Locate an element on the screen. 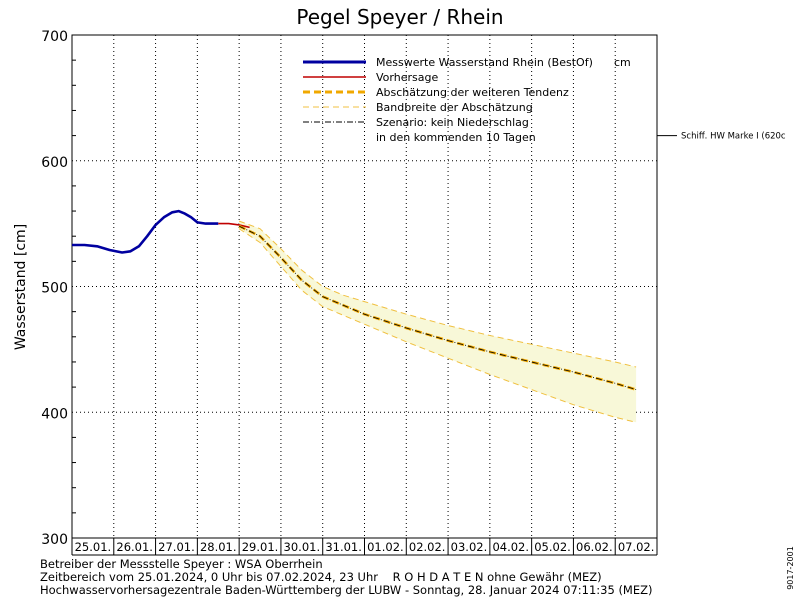 This screenshot has height=600, width=800. legend-label-unit: cm is located at coordinates (622, 62).